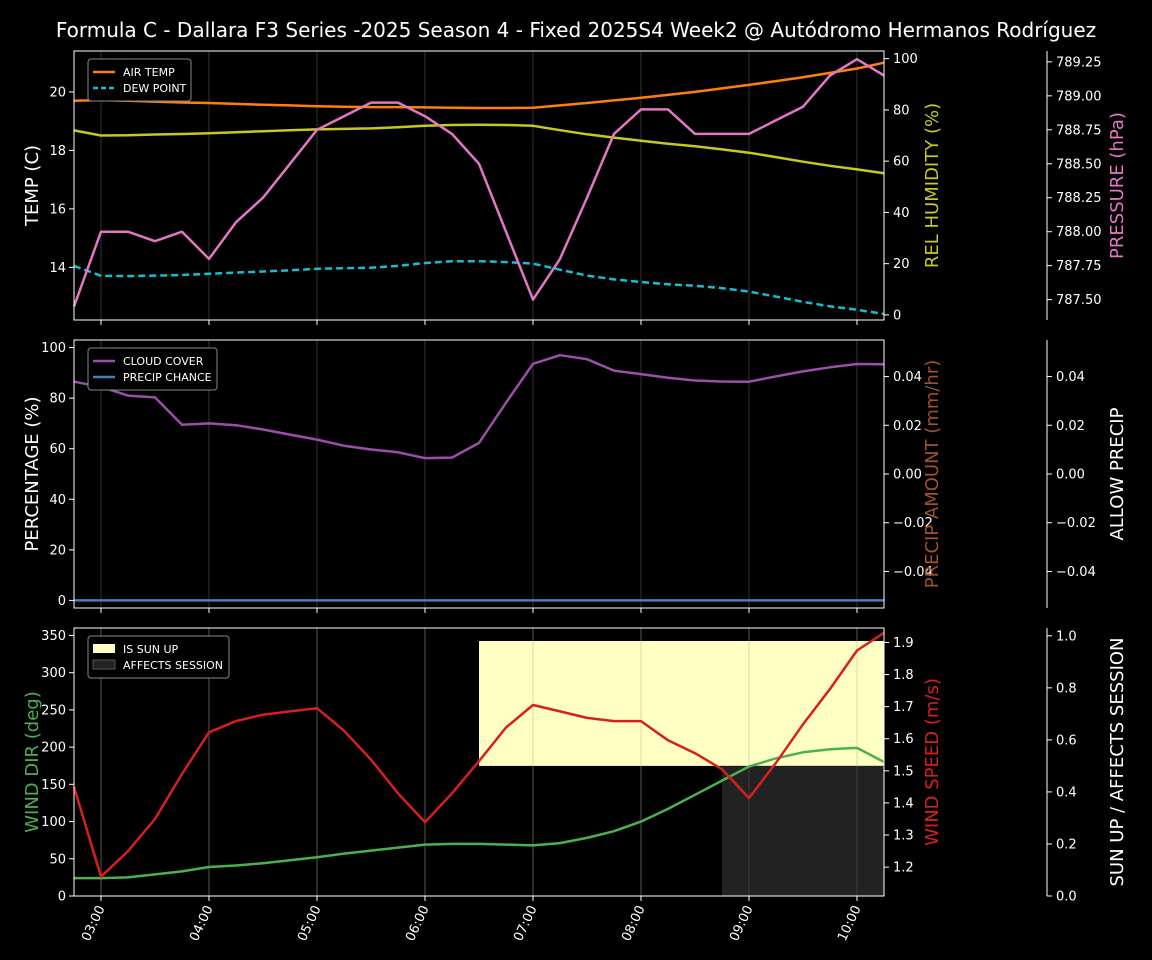 Image resolution: width=1152 pixels, height=960 pixels. I want to click on legend: CLOUD COVER PRECIP CHANCE, so click(152, 369).